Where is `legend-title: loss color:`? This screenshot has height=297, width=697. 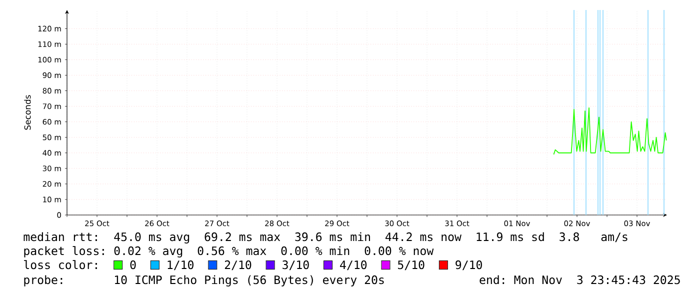 legend-title: loss color: is located at coordinates (60, 265).